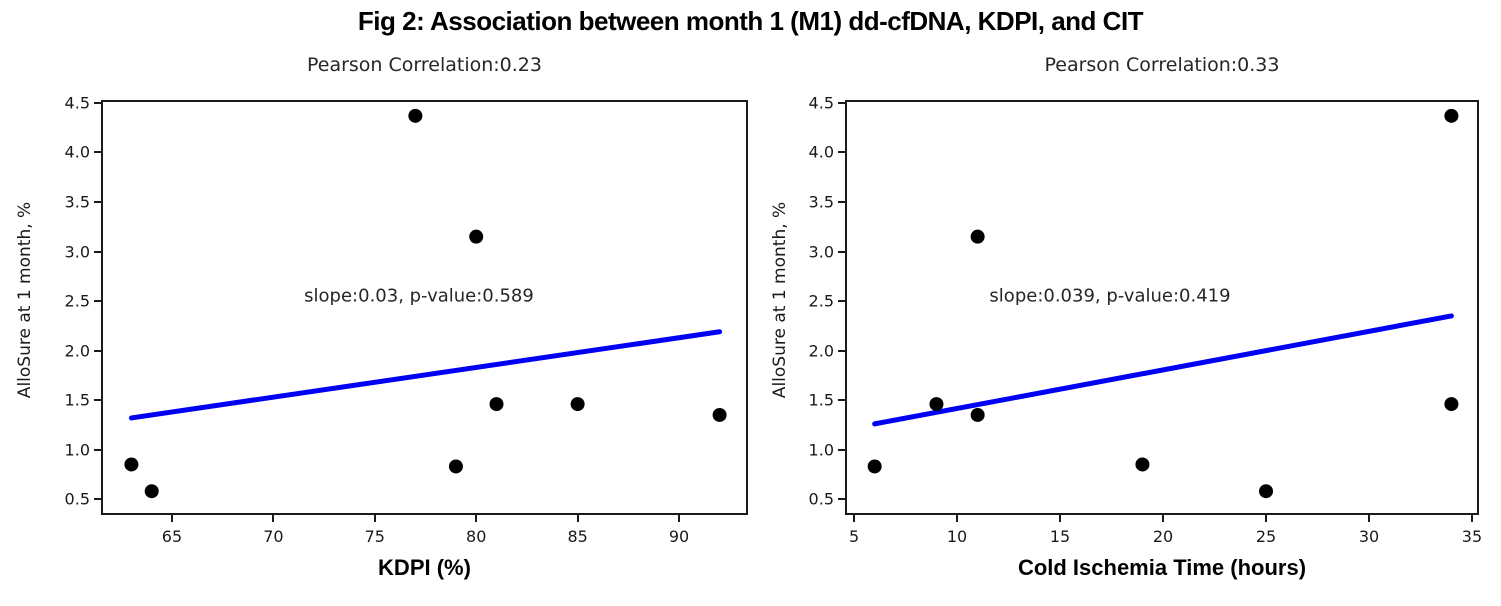  Describe the element at coordinates (1110, 296) in the screenshot. I see `slope-annotation-cit: slope:0.039, p-value:0.419` at that location.